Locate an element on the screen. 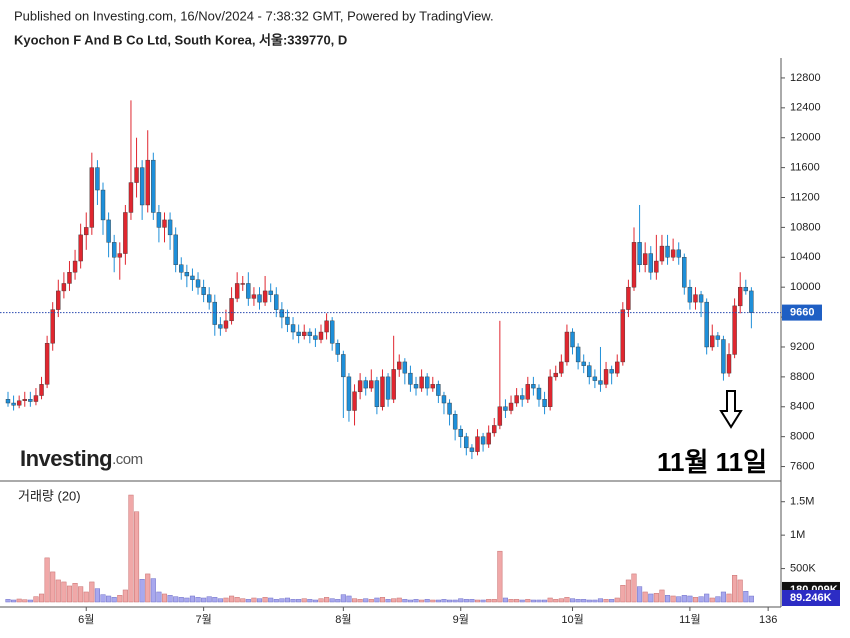 This screenshot has width=850, height=638. y-tick-label: 11600 is located at coordinates (805, 168).